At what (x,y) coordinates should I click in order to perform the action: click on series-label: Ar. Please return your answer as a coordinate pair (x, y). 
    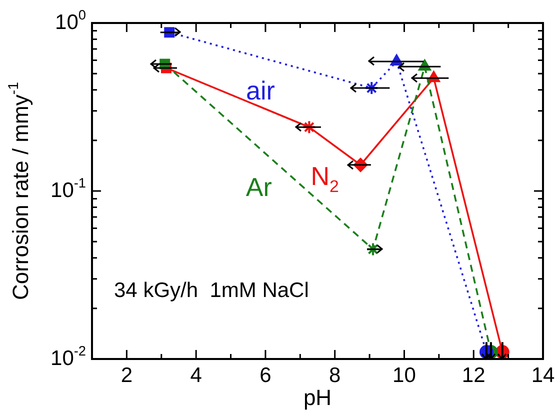
    Looking at the image, I should click on (259, 187).